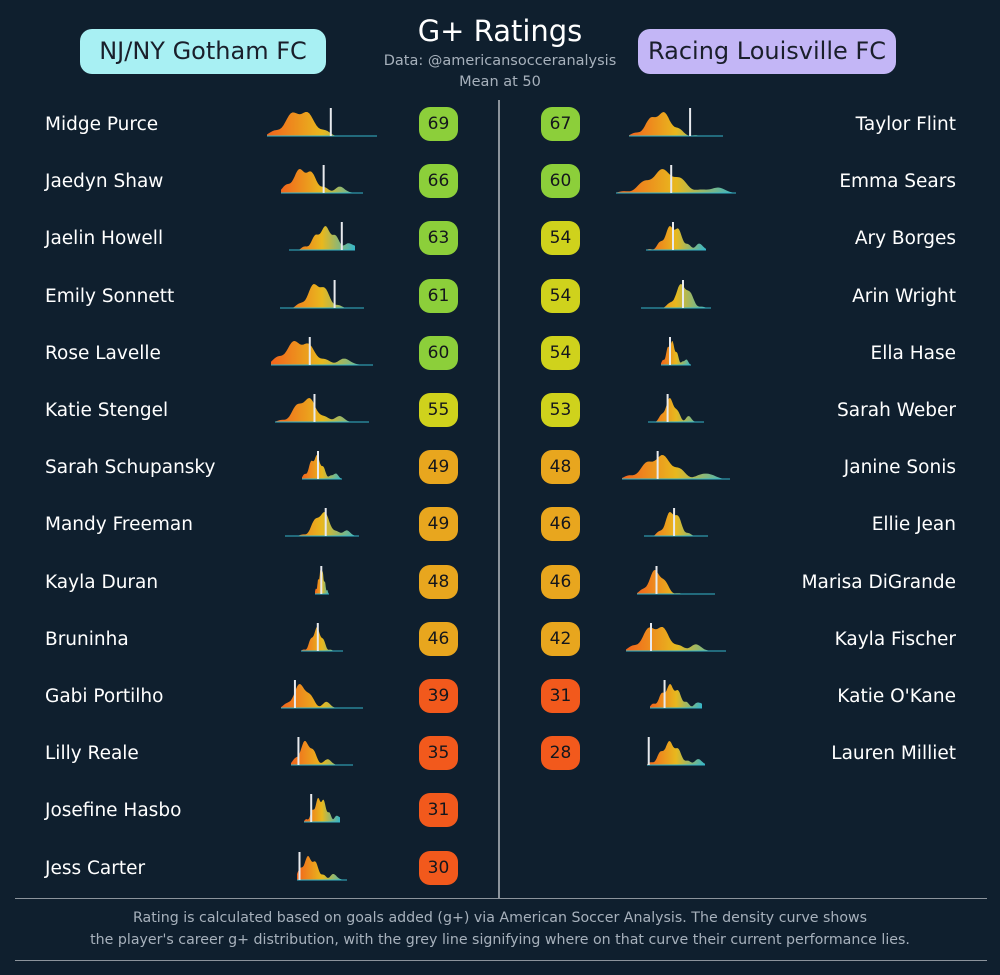  I want to click on player-row: Katie O'Kane 31, so click(750, 697).